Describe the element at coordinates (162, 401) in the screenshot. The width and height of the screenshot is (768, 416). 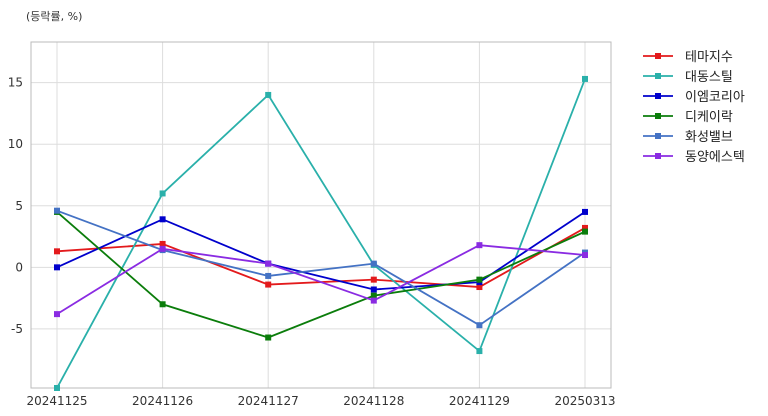
I see `x-tick-label: 20241126` at that location.